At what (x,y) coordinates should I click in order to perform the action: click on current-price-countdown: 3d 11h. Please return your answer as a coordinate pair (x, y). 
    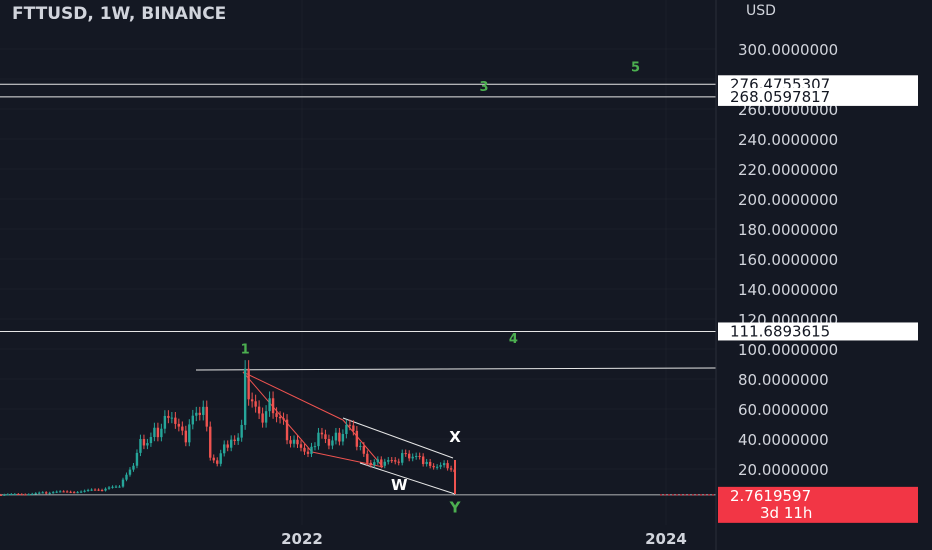
    Looking at the image, I should click on (786, 513).